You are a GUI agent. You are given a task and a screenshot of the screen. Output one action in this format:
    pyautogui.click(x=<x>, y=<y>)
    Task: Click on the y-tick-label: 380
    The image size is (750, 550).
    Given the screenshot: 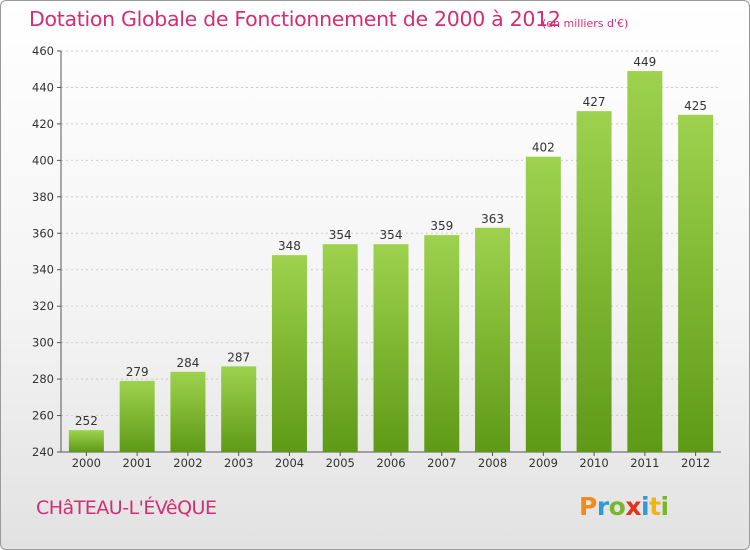 What is the action you would take?
    pyautogui.click(x=43, y=197)
    